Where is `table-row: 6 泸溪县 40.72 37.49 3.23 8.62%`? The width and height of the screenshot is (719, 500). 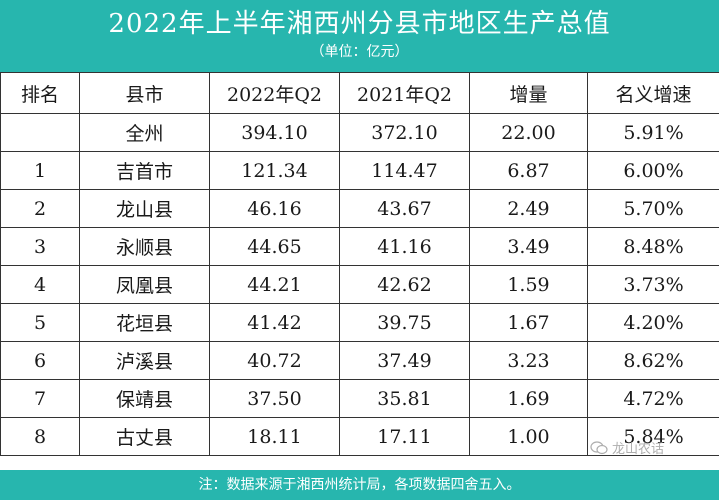 table-row: 6 泸溪县 40.72 37.49 3.23 8.62% is located at coordinates (359, 360).